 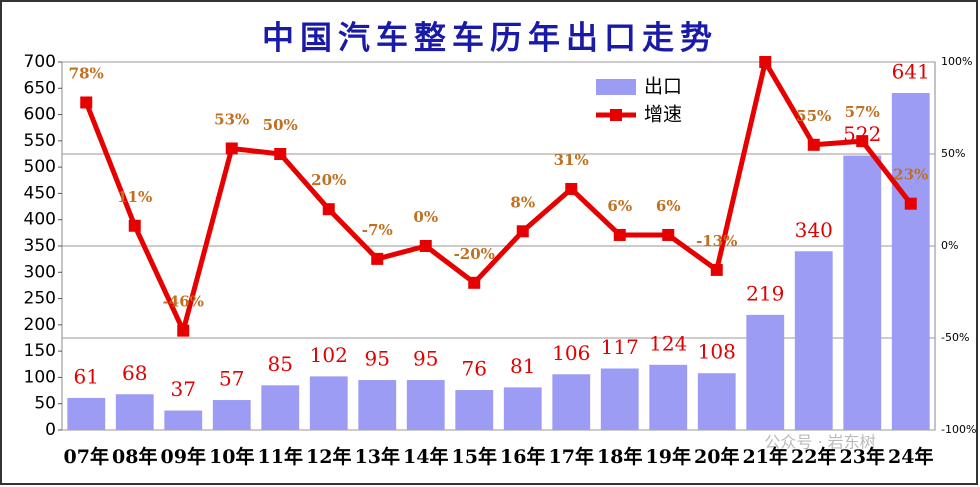 I want to click on growth-value-label: 78%, so click(x=86, y=73).